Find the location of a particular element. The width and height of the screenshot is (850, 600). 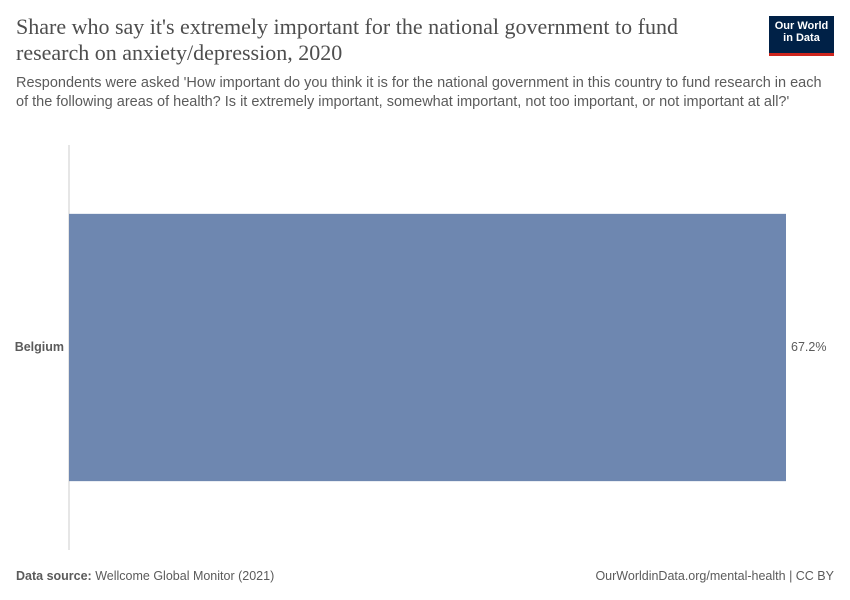

category-label: Belgium is located at coordinates (39, 347).